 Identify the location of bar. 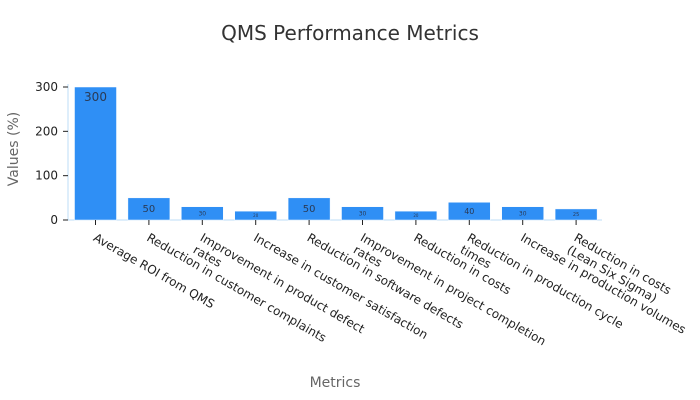
(95, 153).